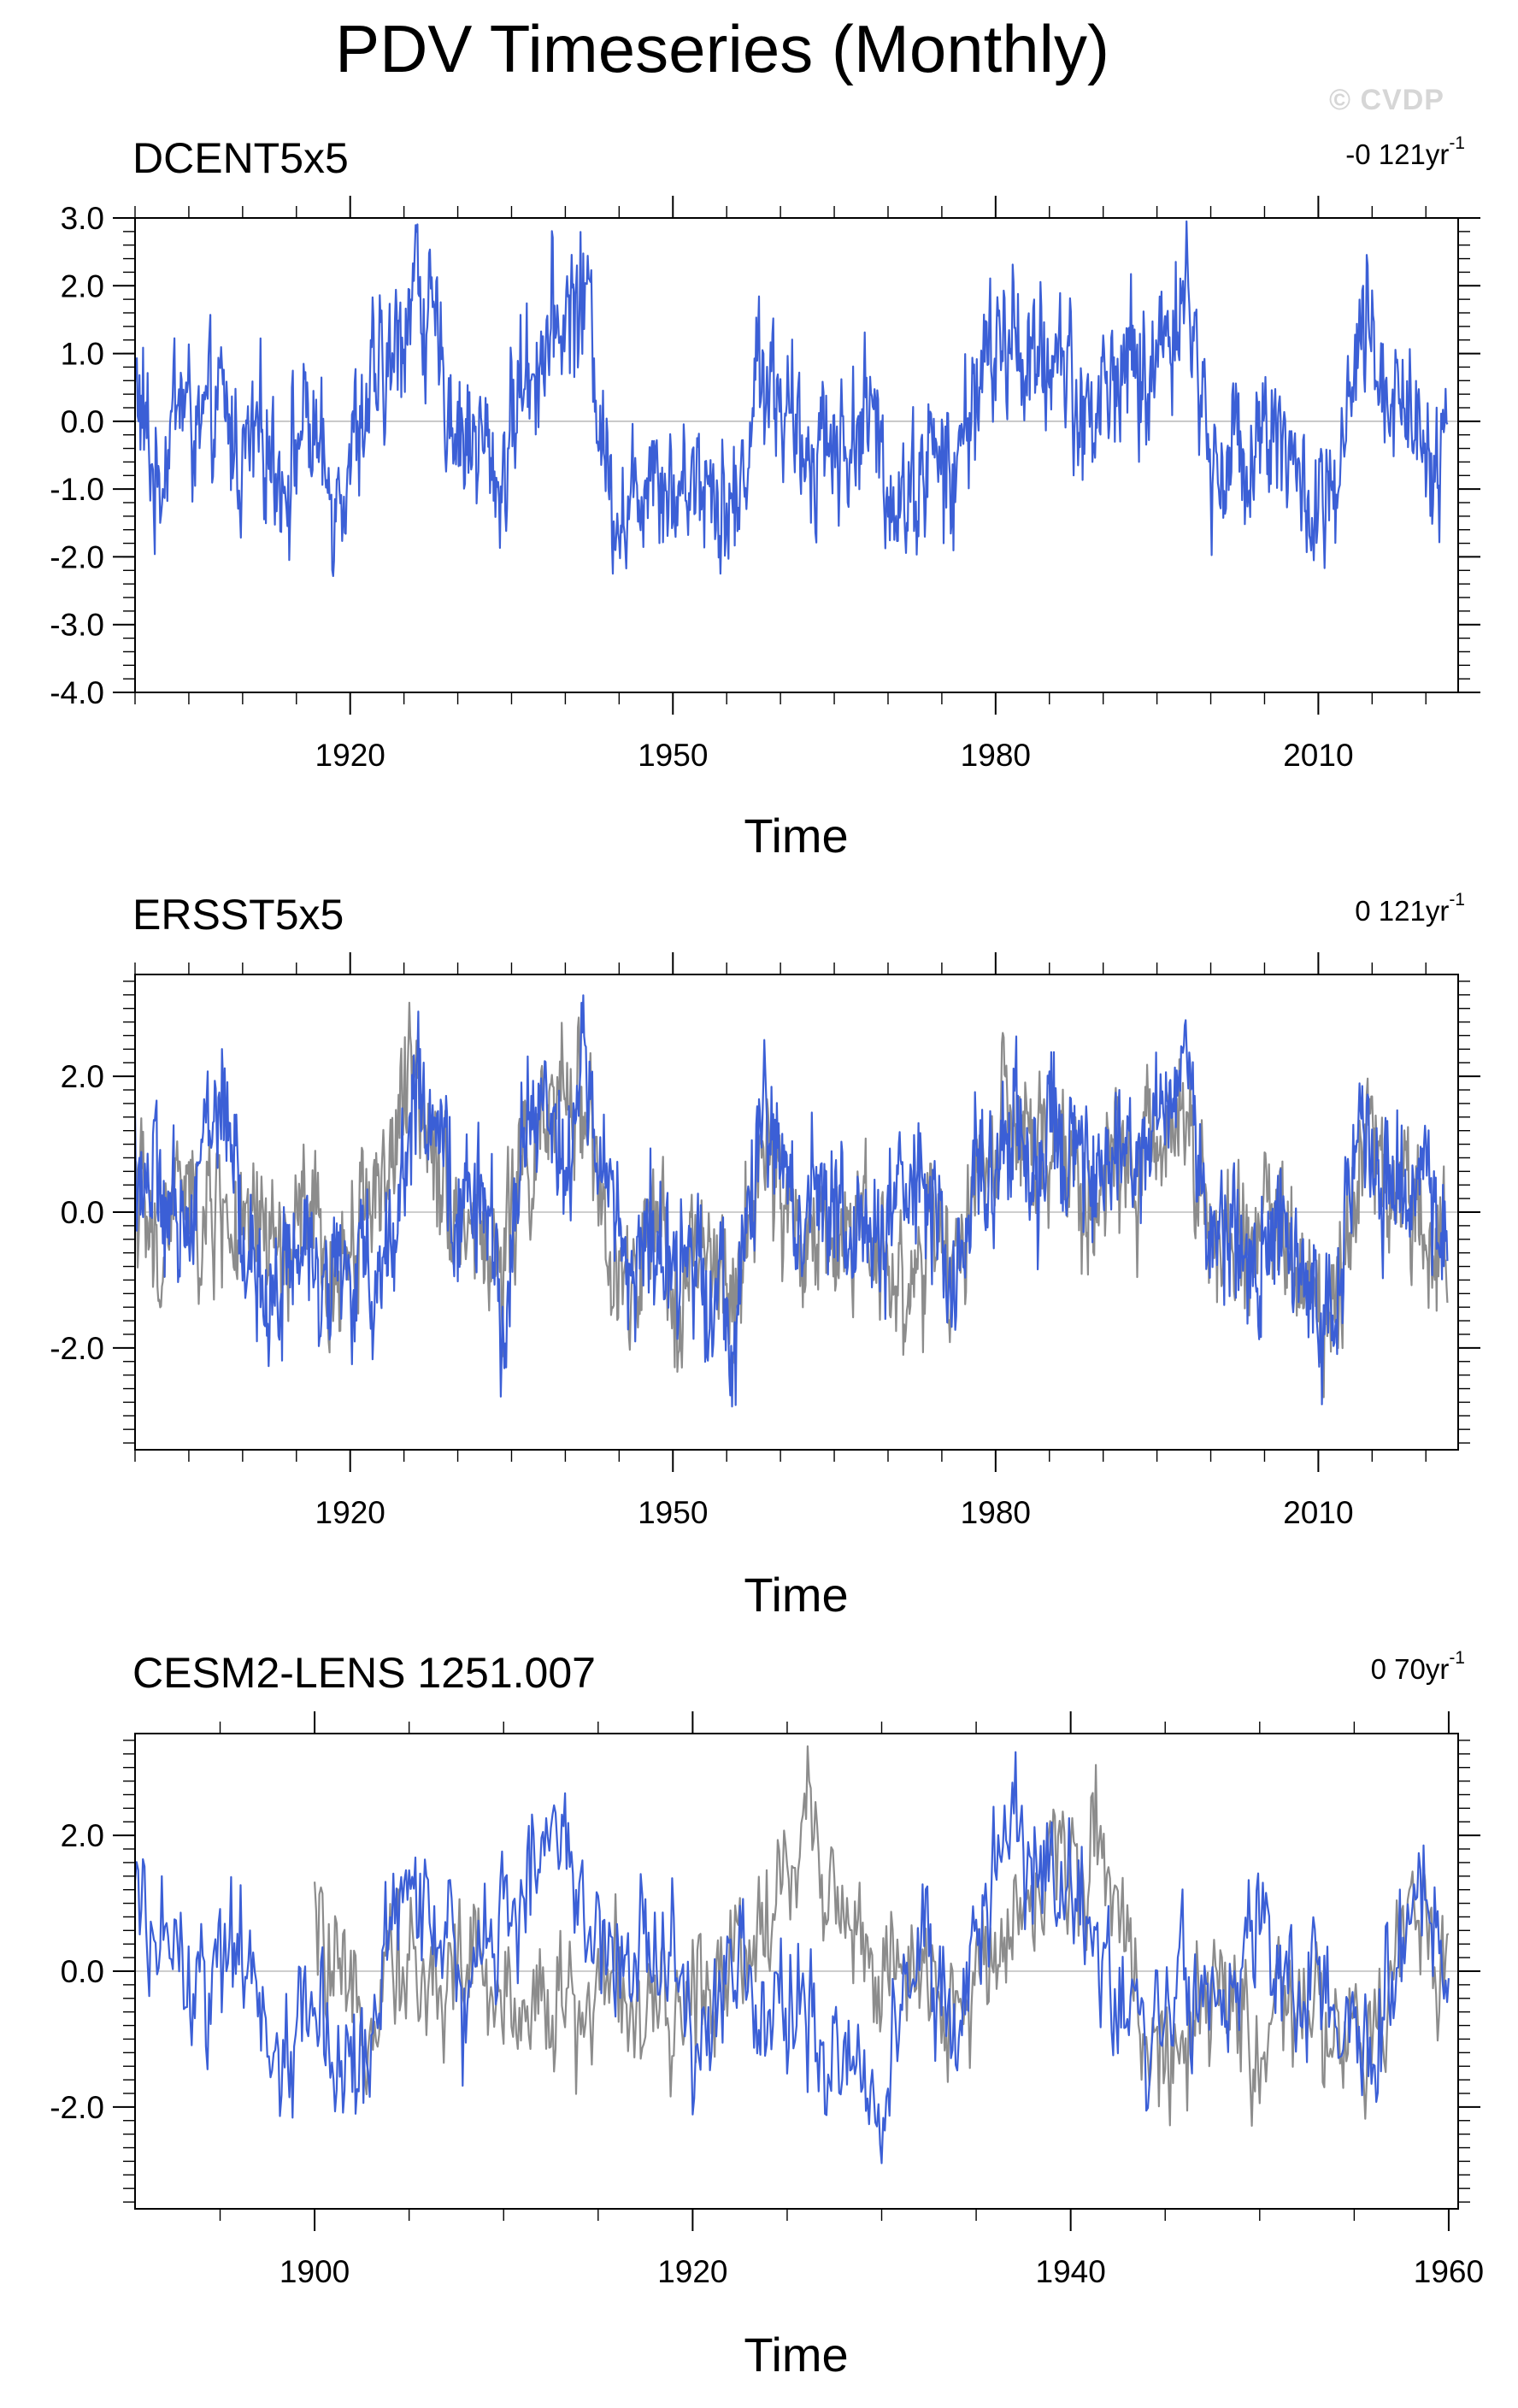 Image resolution: width=1518 pixels, height=2408 pixels. I want to click on panel-1-ytick-label: -2.0, so click(77, 556).